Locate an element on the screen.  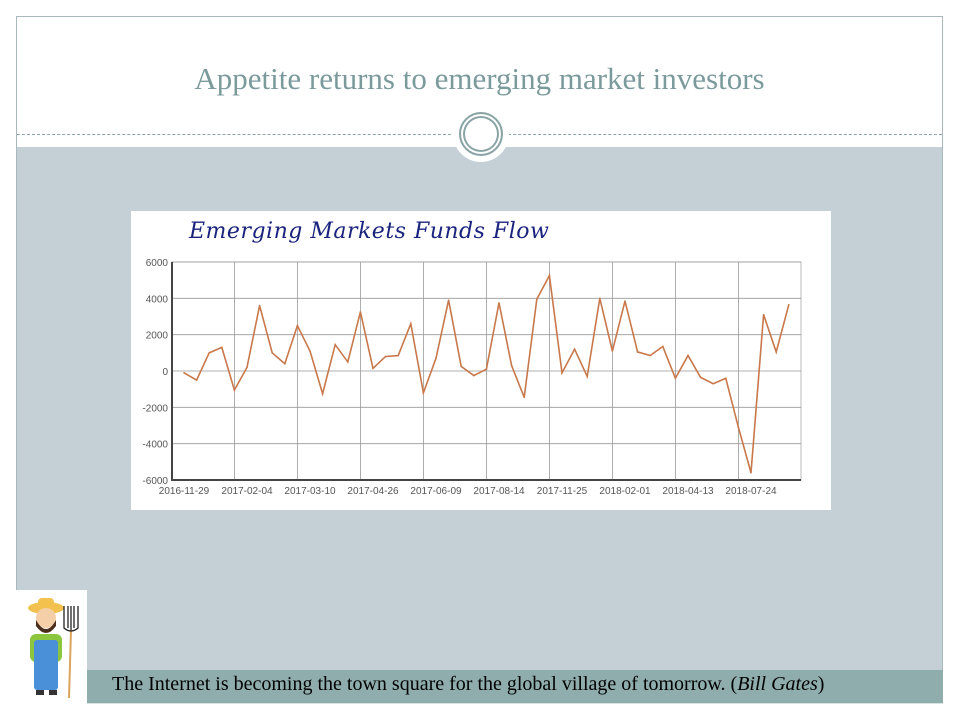
x-tick-label: 2017-04-26 is located at coordinates (373, 491).